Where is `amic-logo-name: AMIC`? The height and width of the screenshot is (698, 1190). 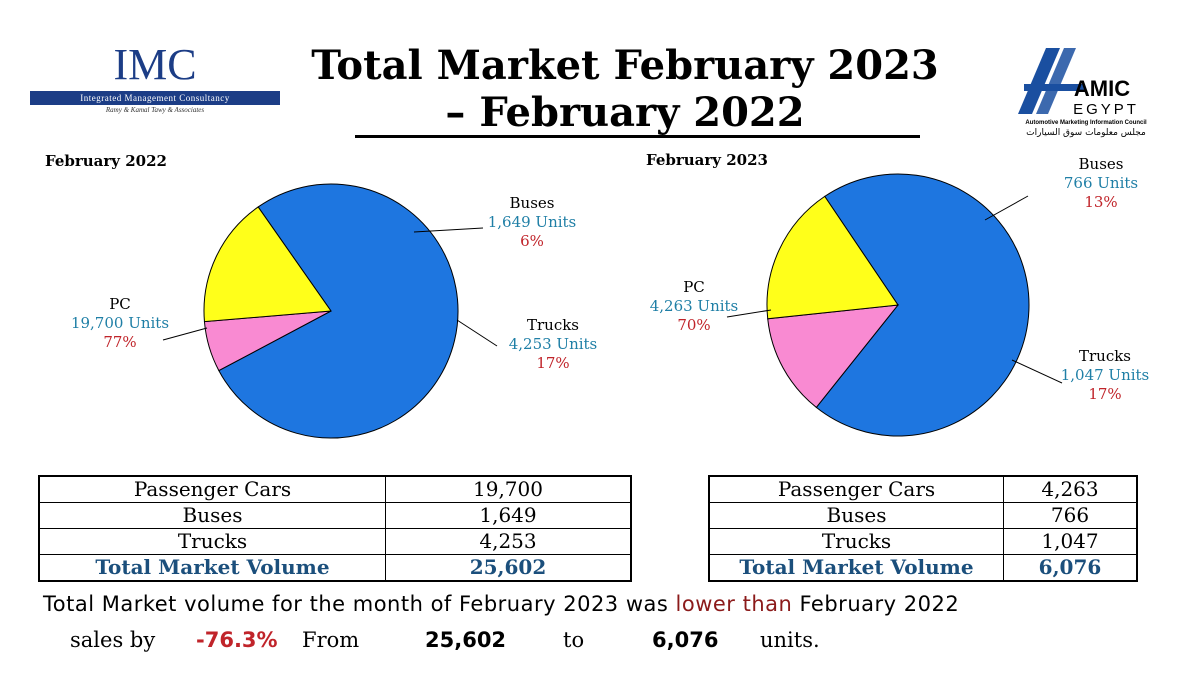
amic-logo-name: AMIC is located at coordinates (1102, 88).